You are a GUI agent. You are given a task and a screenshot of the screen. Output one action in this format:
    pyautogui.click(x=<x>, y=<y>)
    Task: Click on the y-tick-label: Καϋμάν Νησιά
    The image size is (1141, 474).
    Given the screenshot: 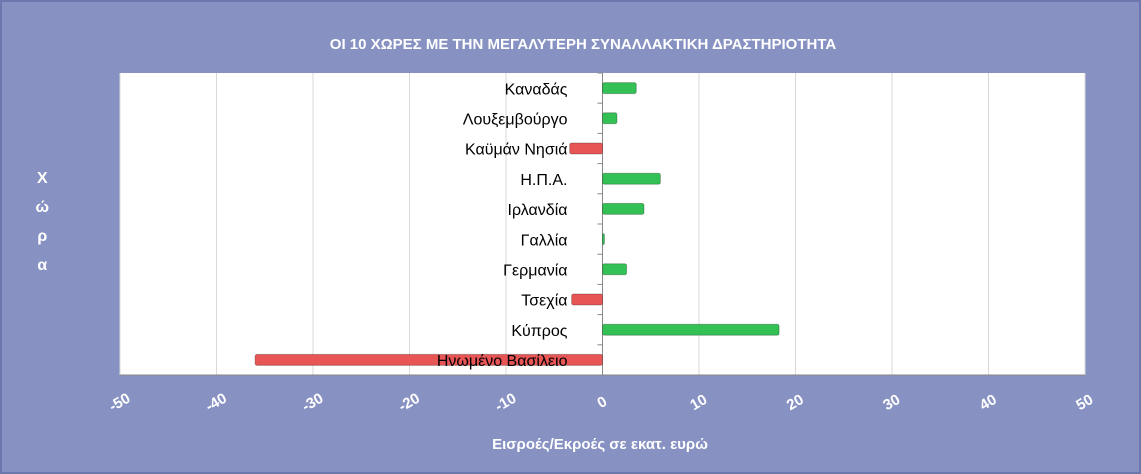 What is the action you would take?
    pyautogui.click(x=516, y=150)
    